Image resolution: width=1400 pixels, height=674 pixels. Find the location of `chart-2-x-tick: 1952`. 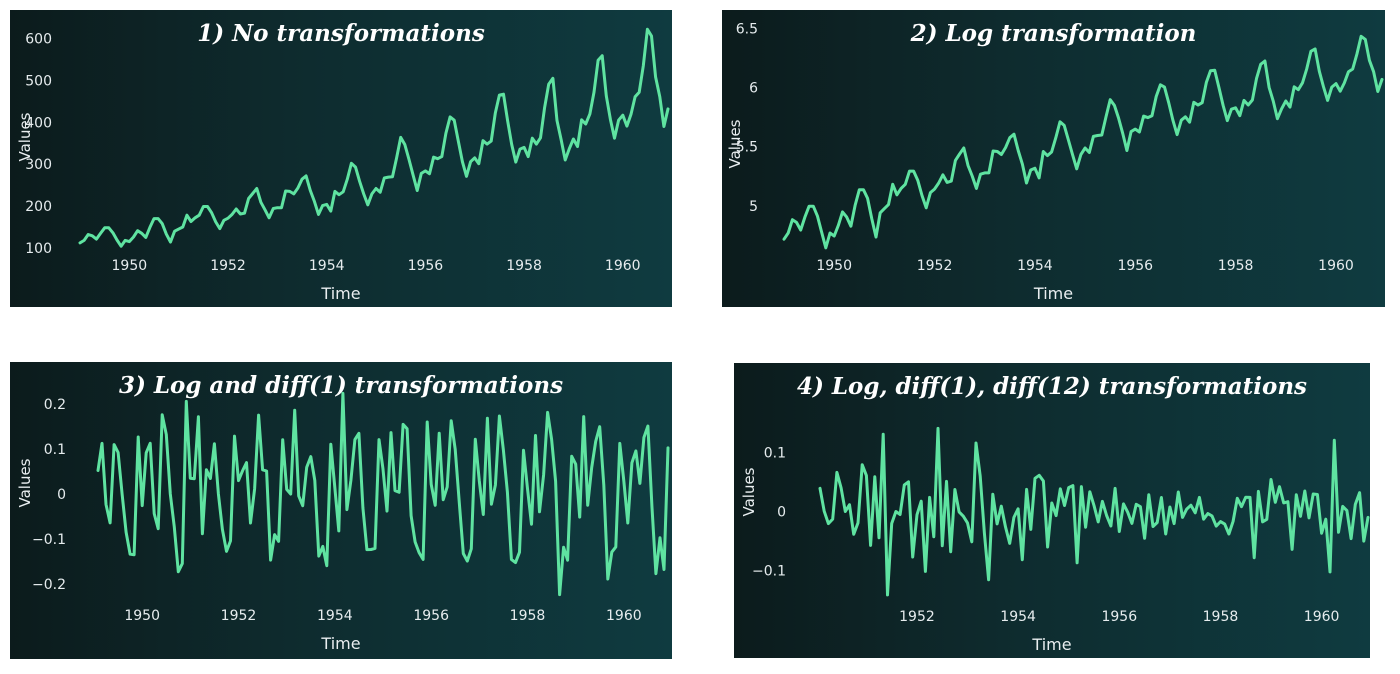

chart-2-x-tick: 1952 is located at coordinates (935, 266).